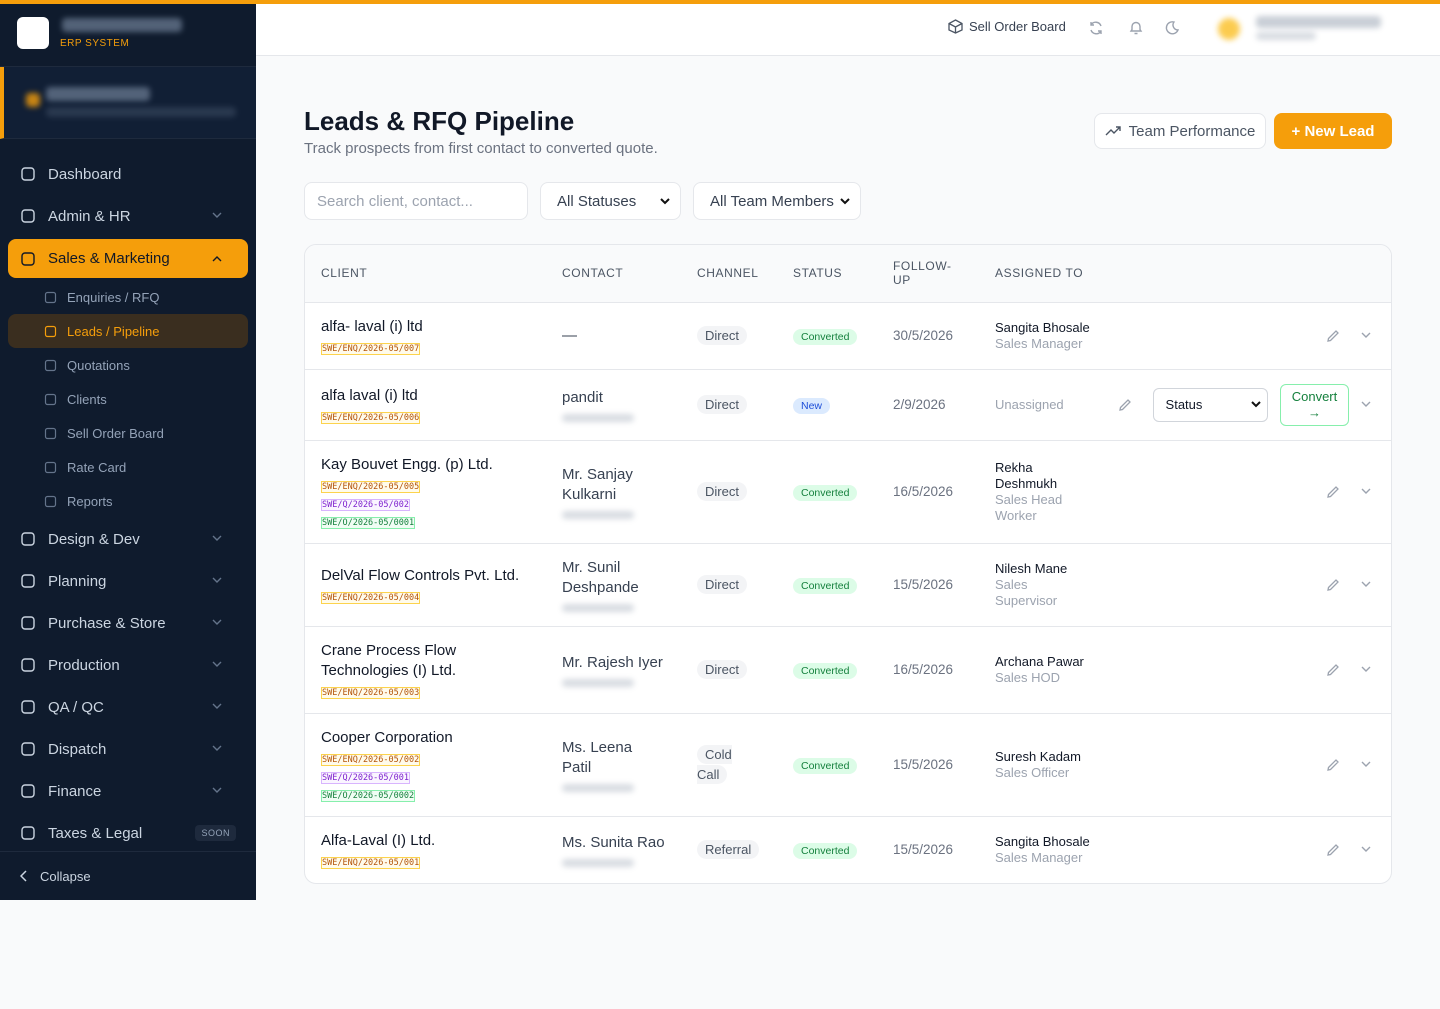 Image resolution: width=1440 pixels, height=1009 pixels. Describe the element at coordinates (371, 486) in the screenshot. I see `ref-tag: SWE/ENQ/2026-05/005` at that location.